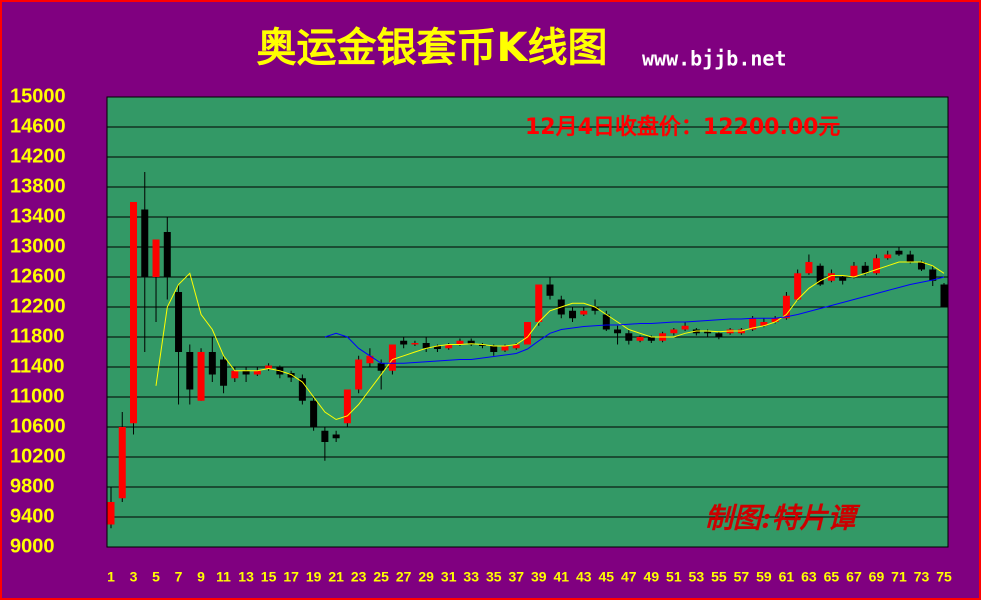  What do you see at coordinates (629, 577) in the screenshot?
I see `x-tick-label: 47` at bounding box center [629, 577].